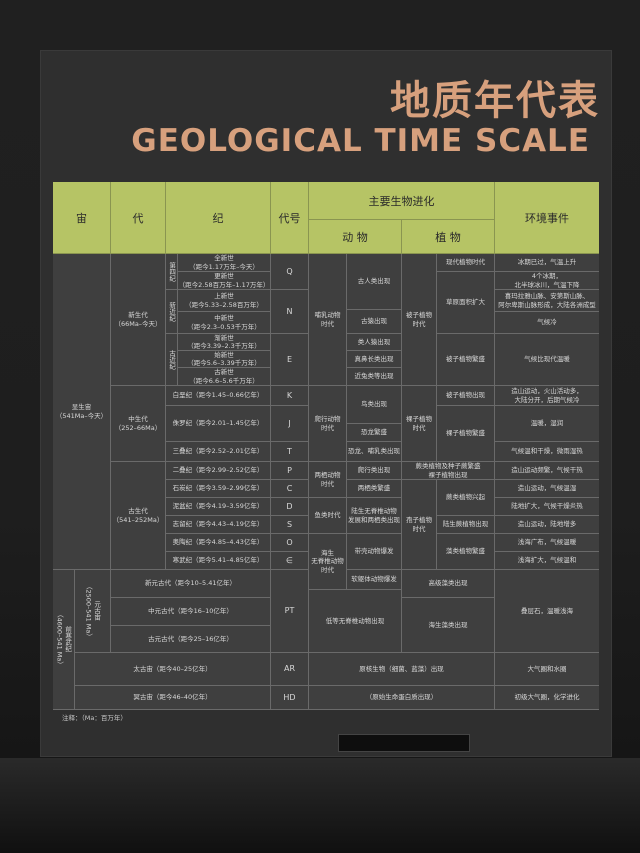  Describe the element at coordinates (173, 669) in the screenshot. I see `eon-archean: 太古宙（距今40–25亿年）` at that location.